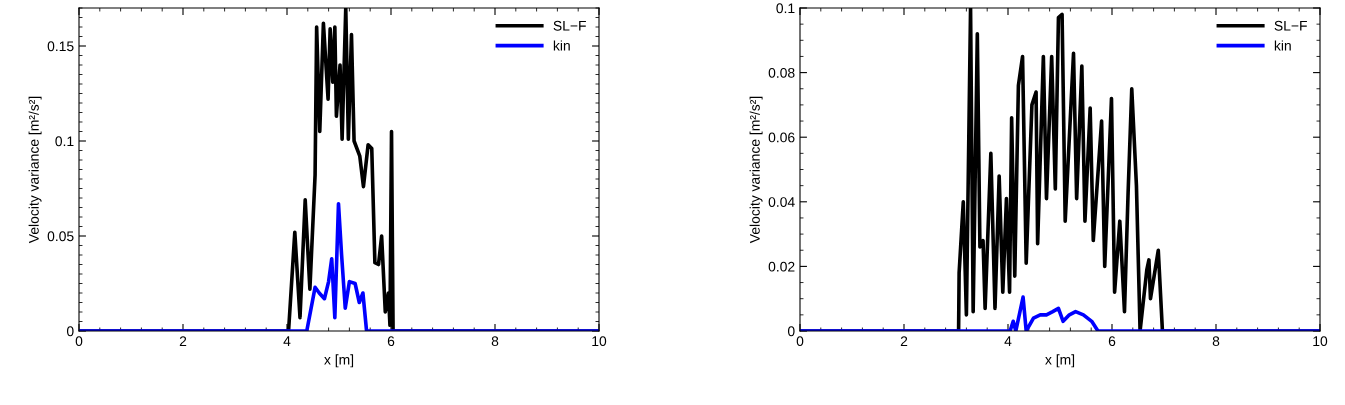 The image size is (1345, 405). What do you see at coordinates (60, 46) in the screenshot?
I see `y-tick-label: 0.15` at bounding box center [60, 46].